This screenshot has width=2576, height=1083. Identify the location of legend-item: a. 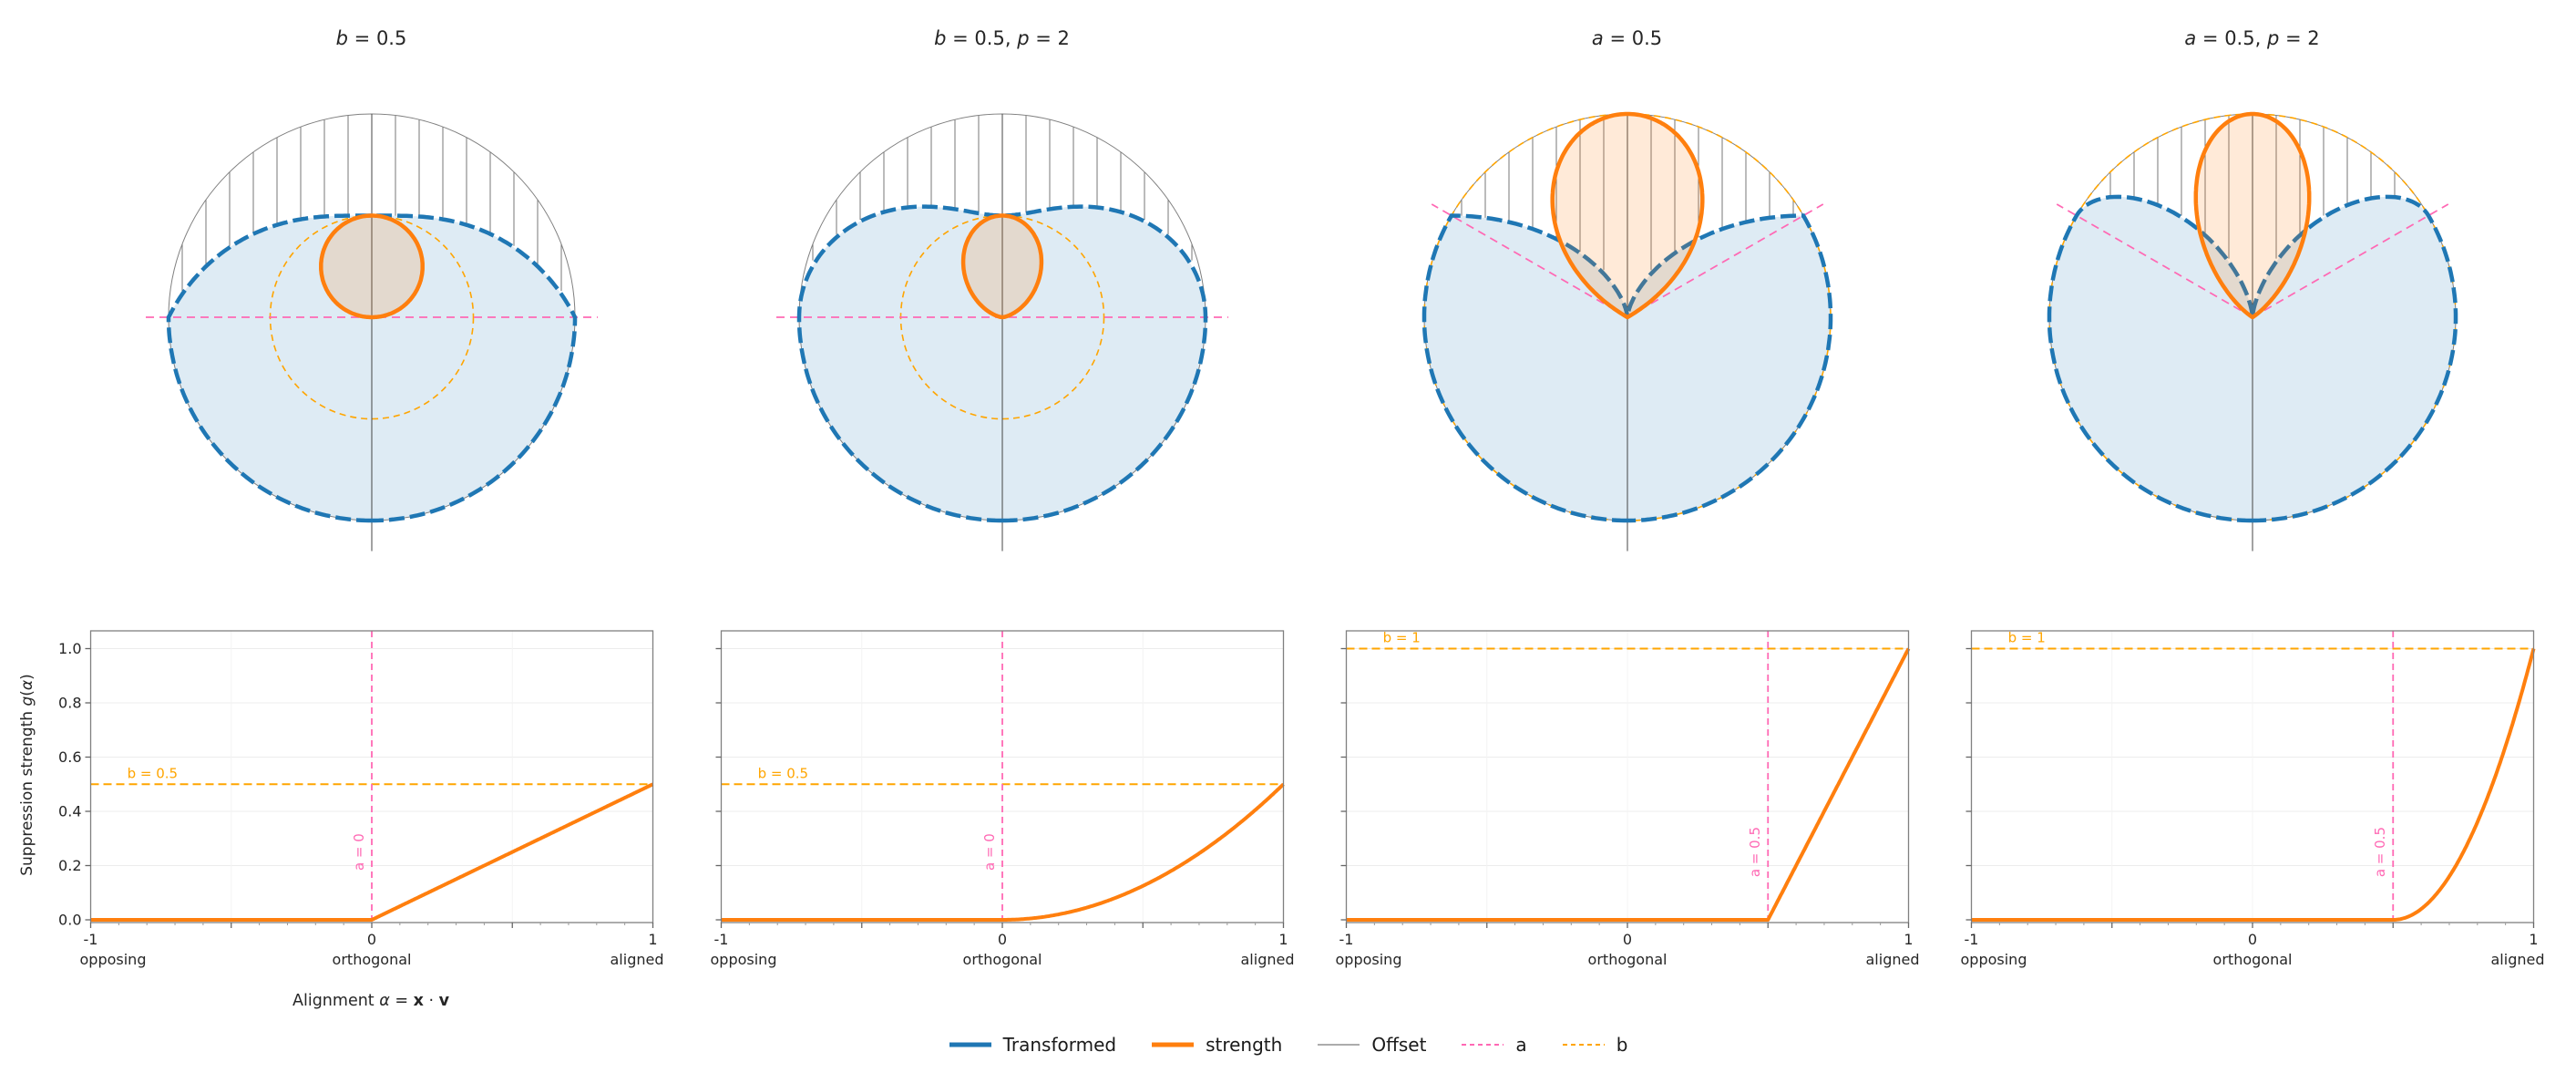
(1494, 1045).